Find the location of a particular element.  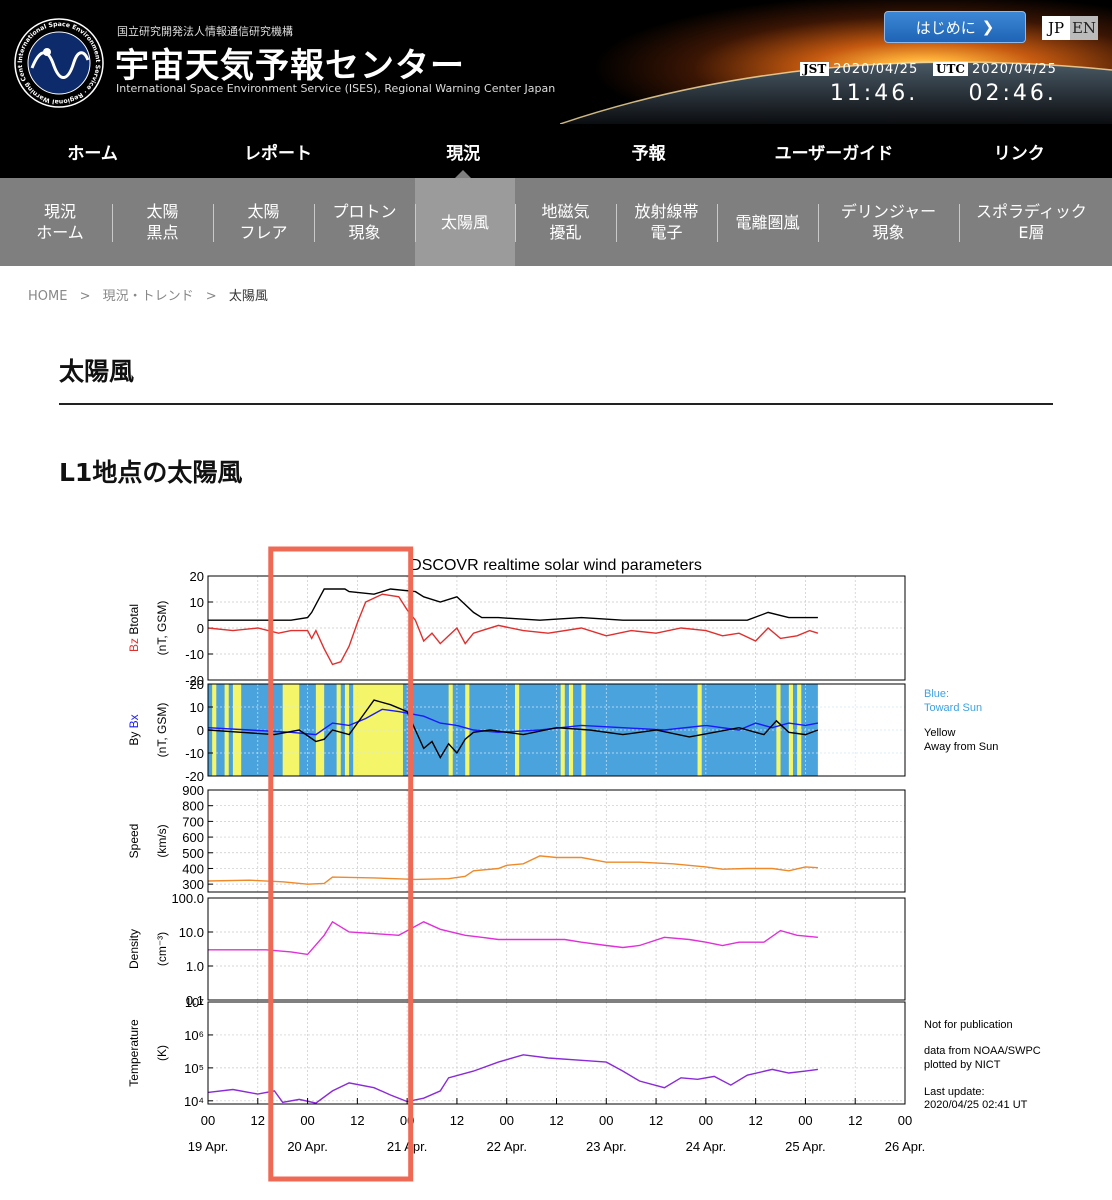

subnav-ionospheric-storms: 電離圏嵐 is located at coordinates (767, 222).